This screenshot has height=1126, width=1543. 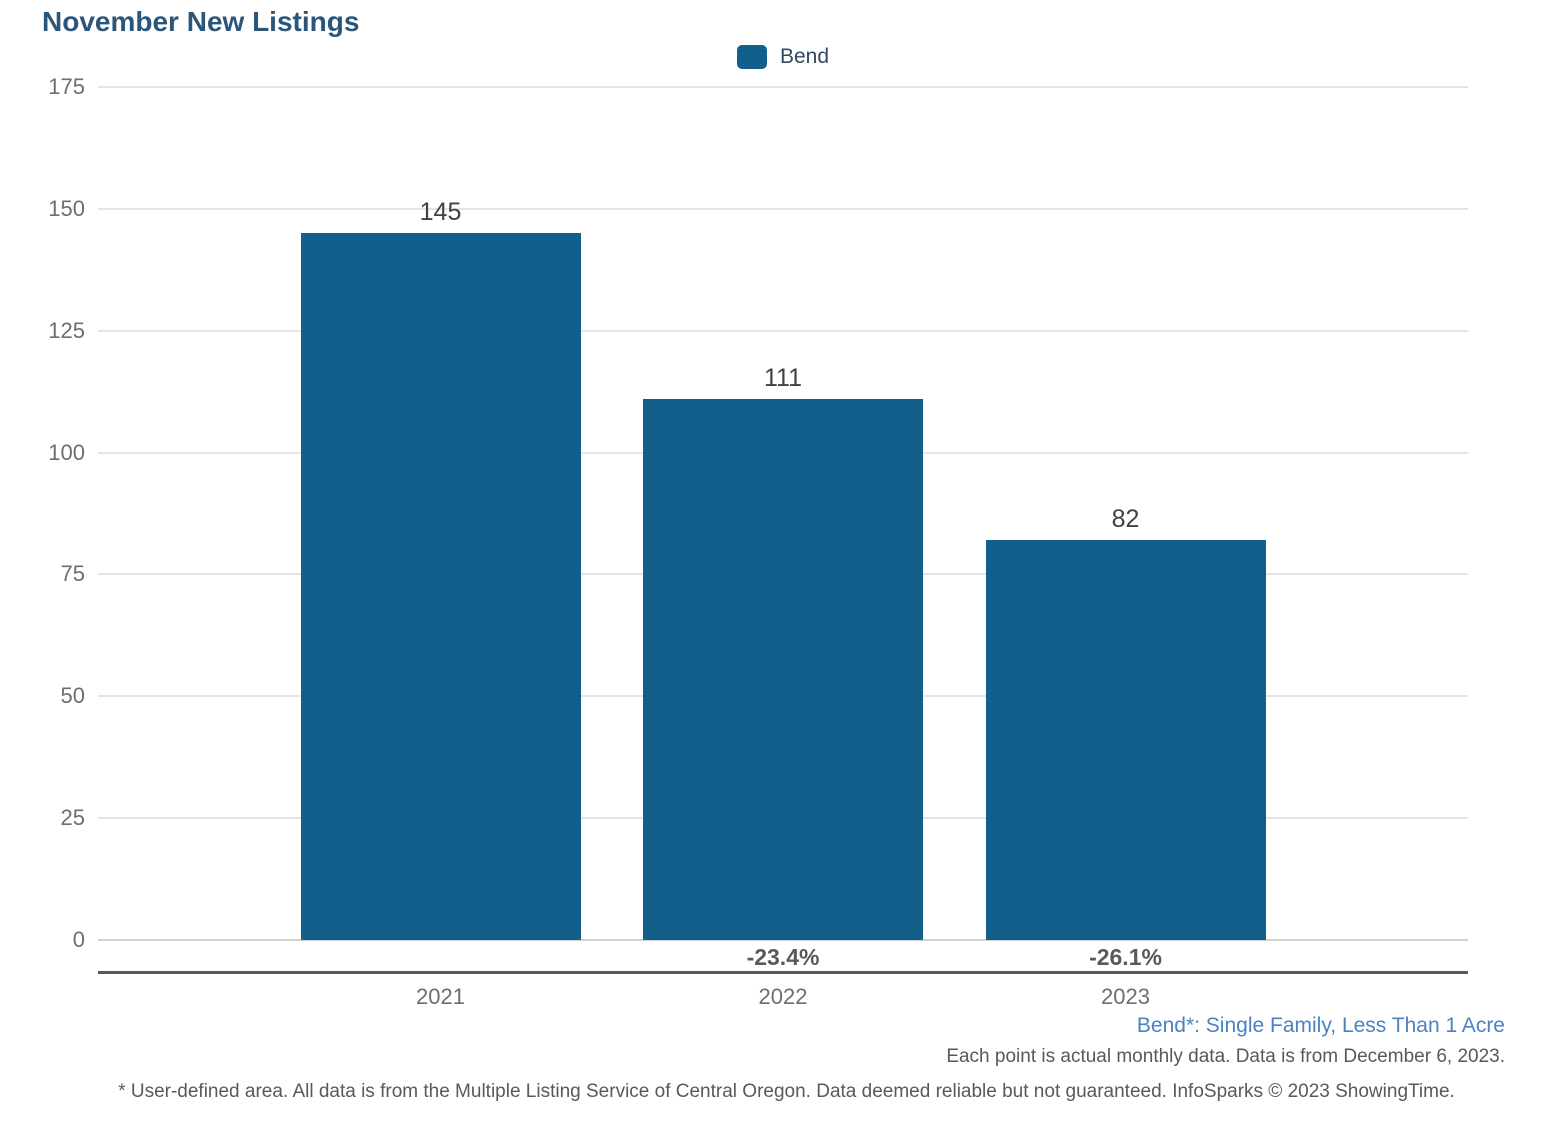 I want to click on y-tick-label-0: 0, so click(x=78, y=939).